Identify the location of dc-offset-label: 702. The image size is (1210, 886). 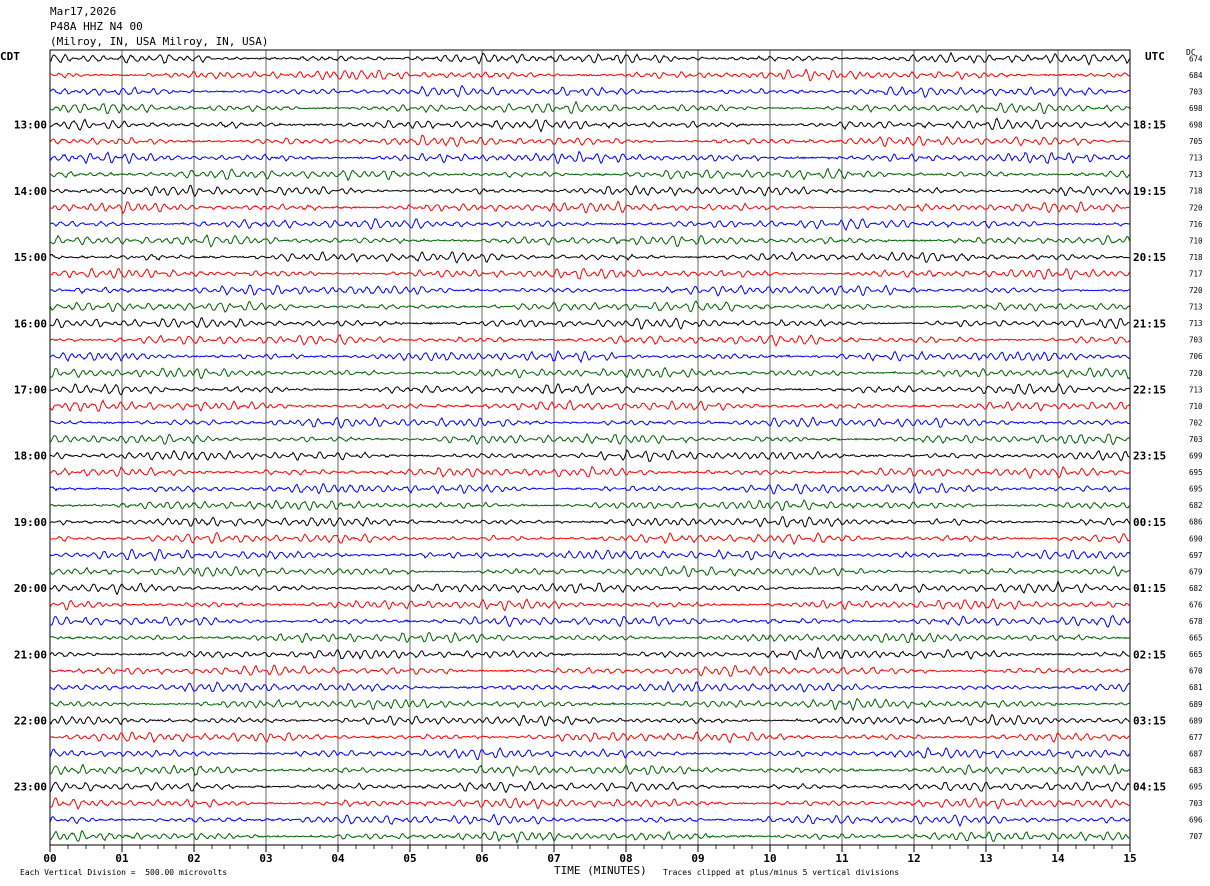
(1196, 422).